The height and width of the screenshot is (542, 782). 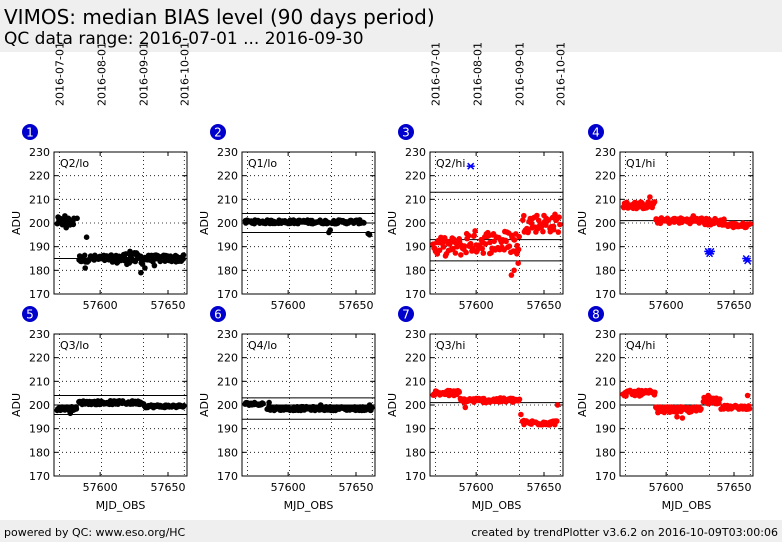 What do you see at coordinates (95, 532) in the screenshot?
I see `footer-powered-by: powered by QC: www.eso.org/HC` at bounding box center [95, 532].